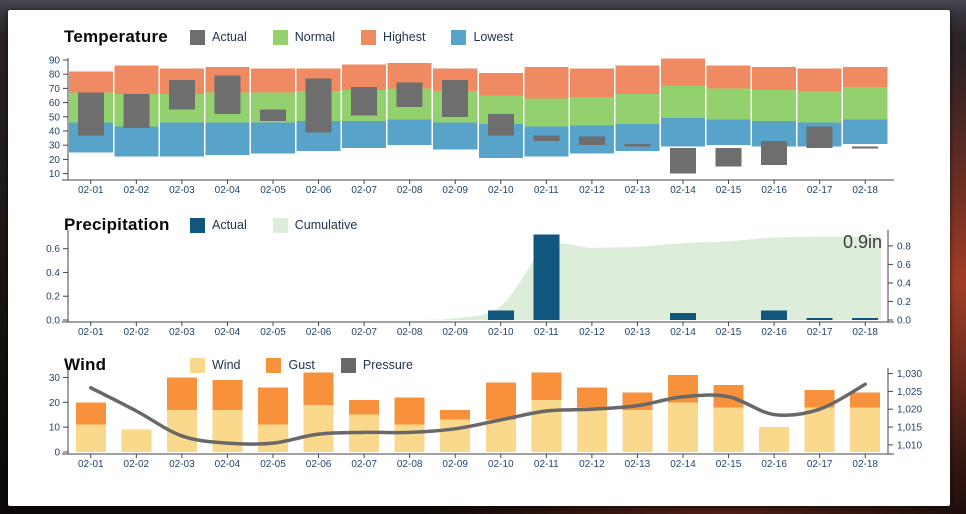 The width and height of the screenshot is (966, 514). I want to click on legend-item-pressure: Pressure, so click(376, 365).